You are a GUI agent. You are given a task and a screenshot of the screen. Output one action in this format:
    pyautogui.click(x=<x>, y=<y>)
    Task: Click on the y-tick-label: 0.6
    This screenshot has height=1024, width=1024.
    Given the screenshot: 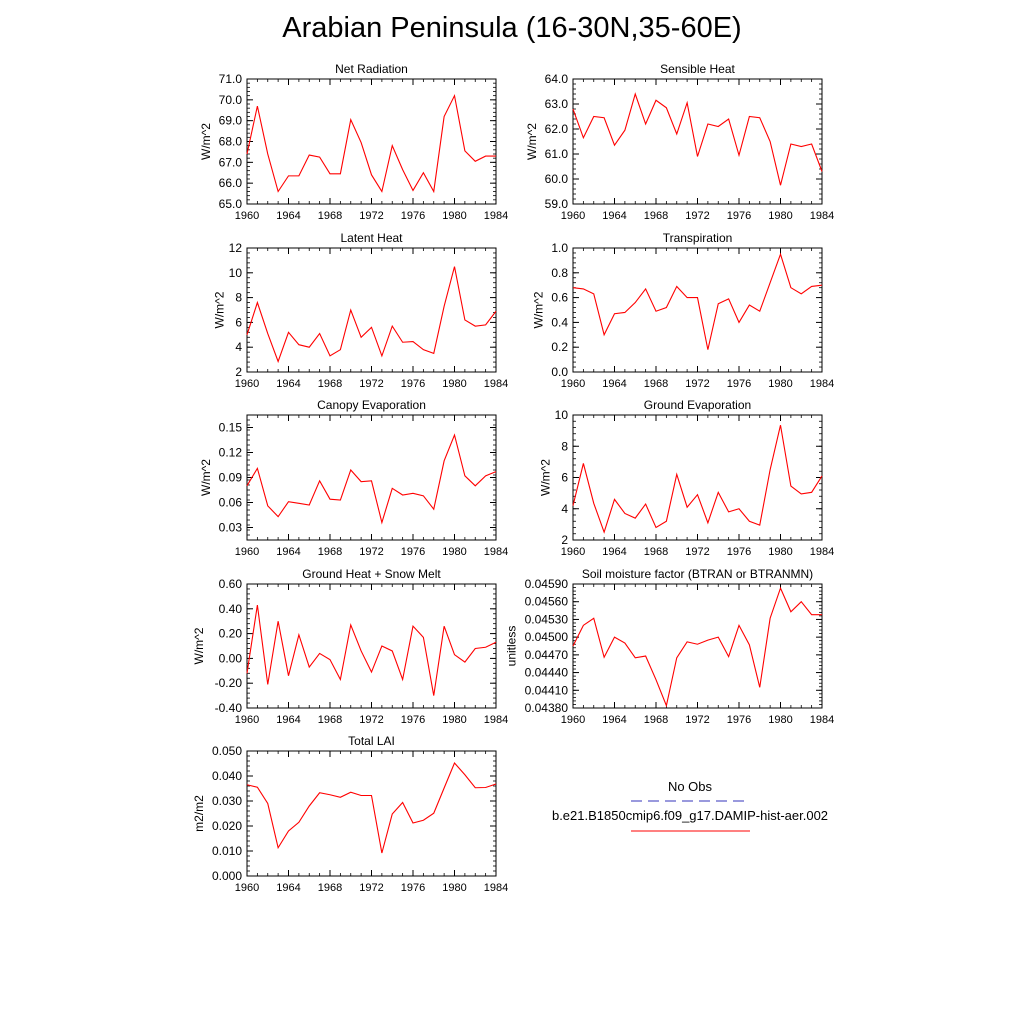 What is the action you would take?
    pyautogui.click(x=559, y=298)
    